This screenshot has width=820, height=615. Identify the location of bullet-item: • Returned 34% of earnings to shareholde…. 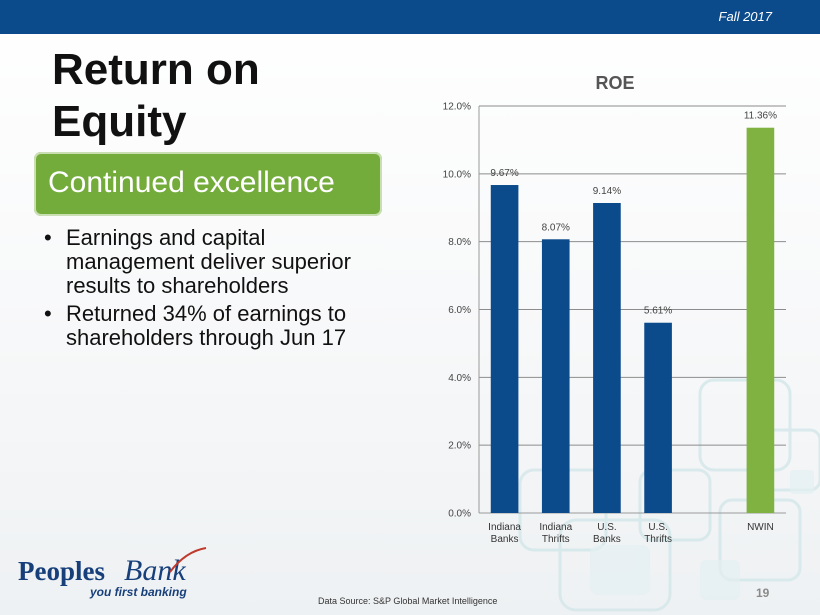
(207, 326).